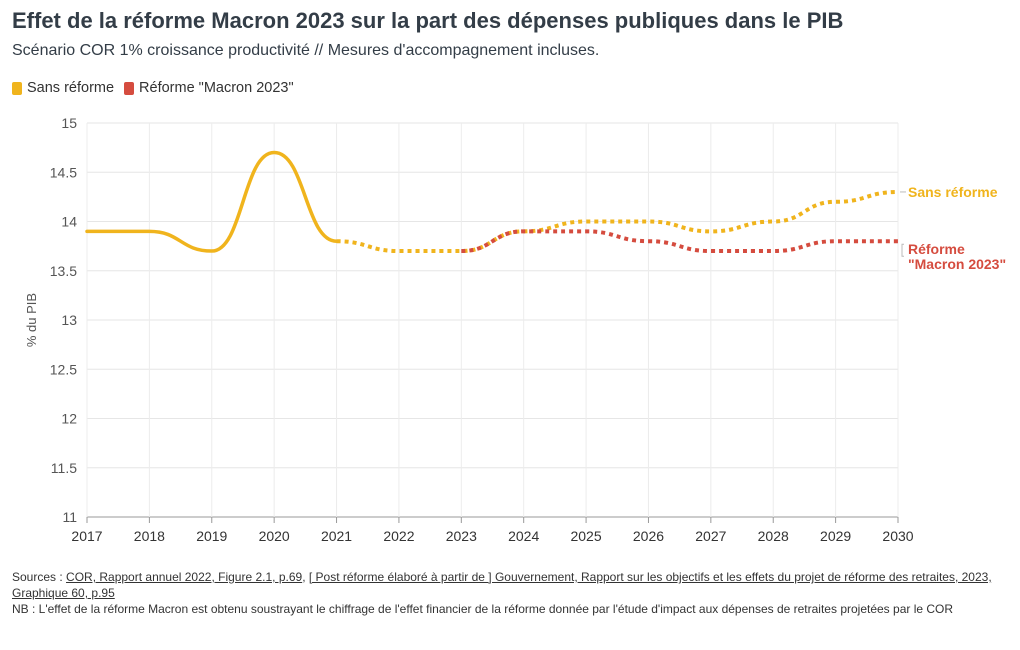 Image resolution: width=1020 pixels, height=650 pixels. I want to click on x-tick-label: 2029, so click(835, 536).